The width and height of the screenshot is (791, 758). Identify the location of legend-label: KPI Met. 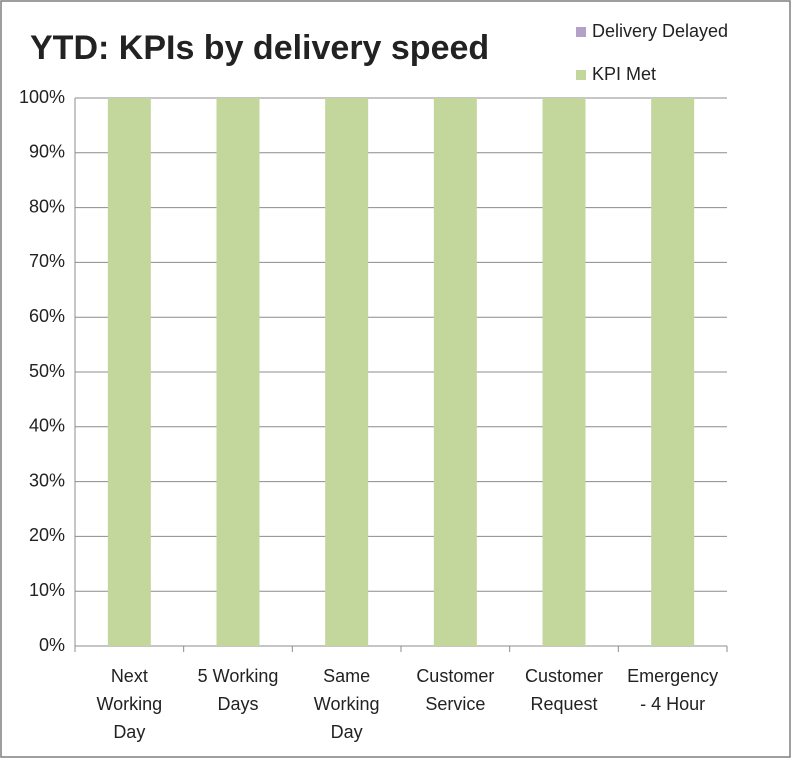
(624, 74).